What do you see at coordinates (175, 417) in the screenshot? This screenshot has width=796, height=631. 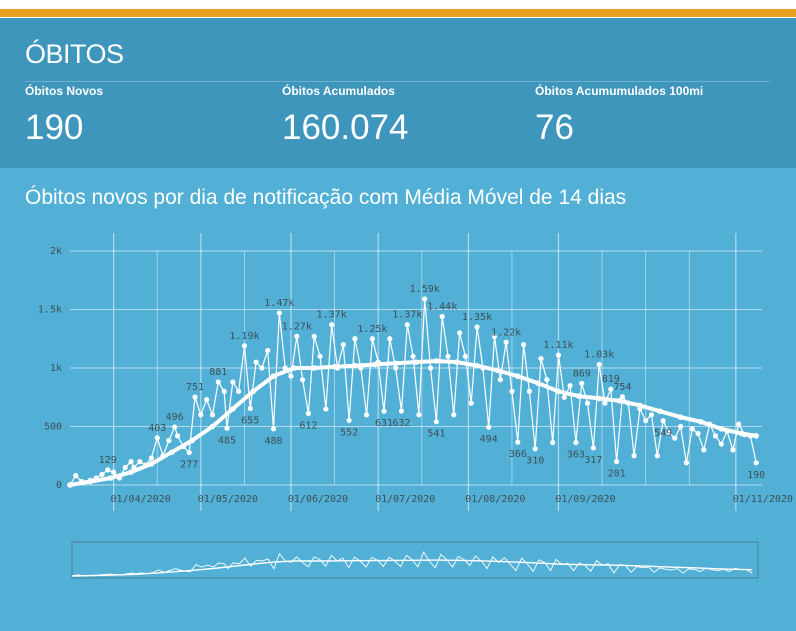 I see `data-label: 496` at bounding box center [175, 417].